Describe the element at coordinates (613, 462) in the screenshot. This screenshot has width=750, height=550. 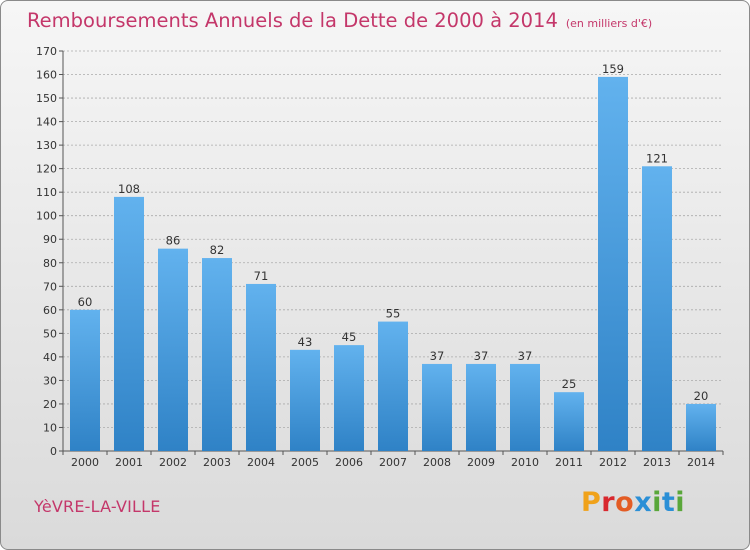
I see `x-tick-label: 2012` at that location.